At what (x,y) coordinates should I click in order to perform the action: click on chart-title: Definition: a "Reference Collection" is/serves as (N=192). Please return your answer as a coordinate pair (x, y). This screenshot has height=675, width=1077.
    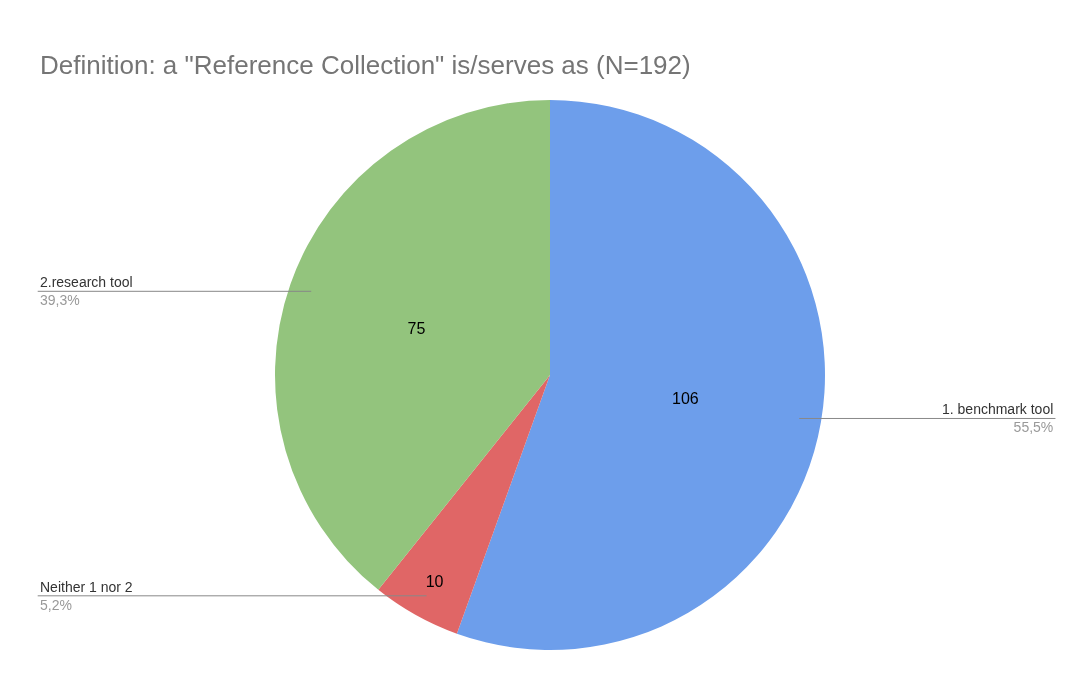
    Looking at the image, I should click on (365, 65).